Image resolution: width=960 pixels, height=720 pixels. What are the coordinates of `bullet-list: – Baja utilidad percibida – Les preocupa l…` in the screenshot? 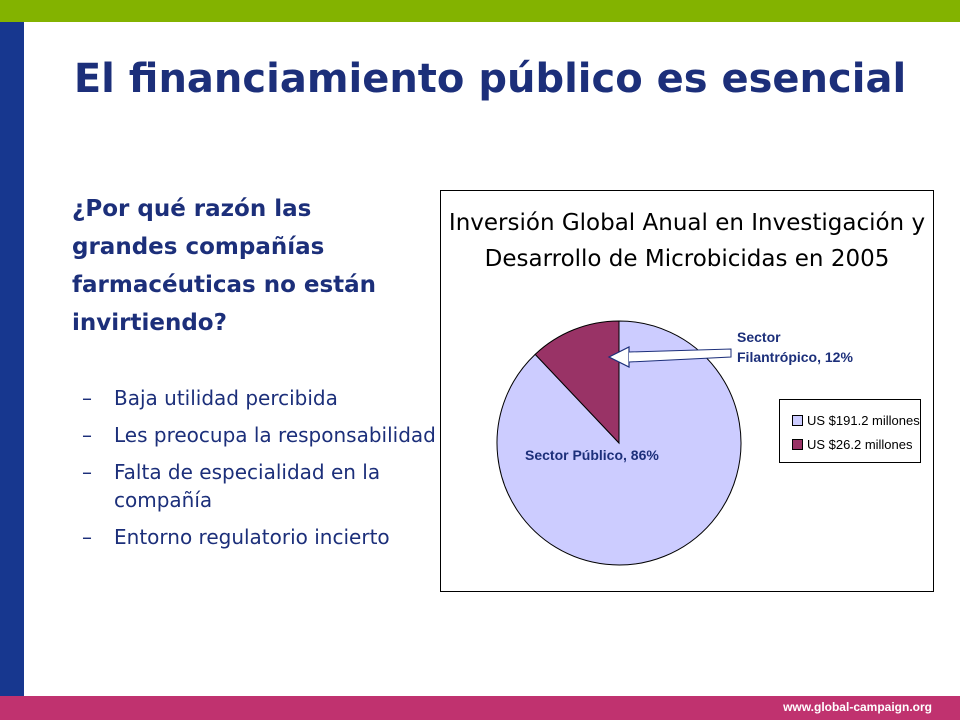 It's located at (262, 472).